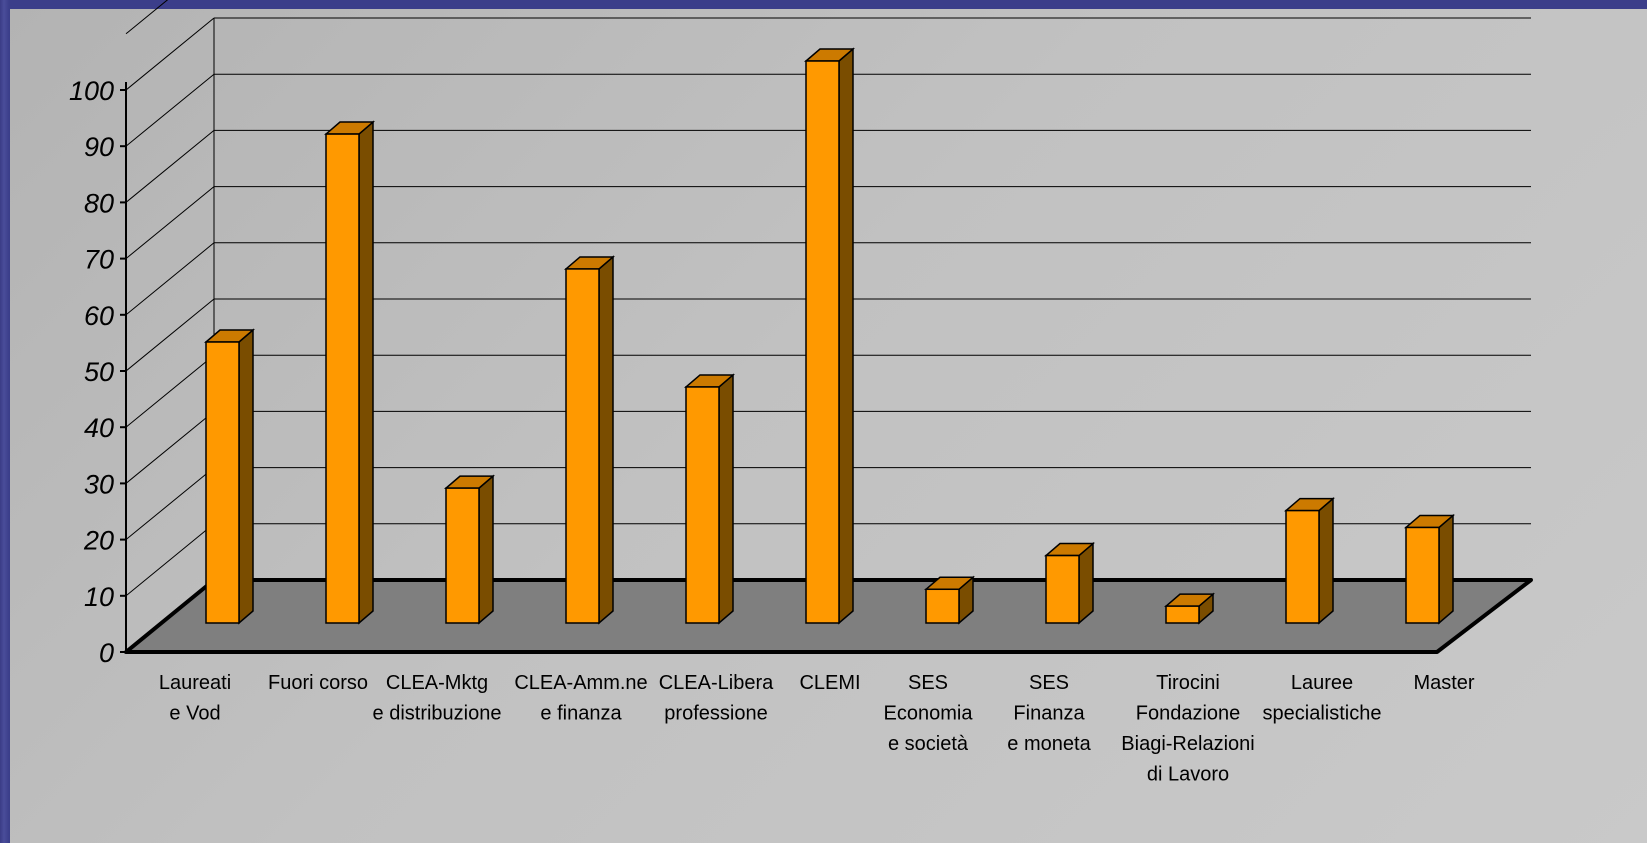 The width and height of the screenshot is (1647, 843). What do you see at coordinates (99, 203) in the screenshot?
I see `y-tick-label: 80` at bounding box center [99, 203].